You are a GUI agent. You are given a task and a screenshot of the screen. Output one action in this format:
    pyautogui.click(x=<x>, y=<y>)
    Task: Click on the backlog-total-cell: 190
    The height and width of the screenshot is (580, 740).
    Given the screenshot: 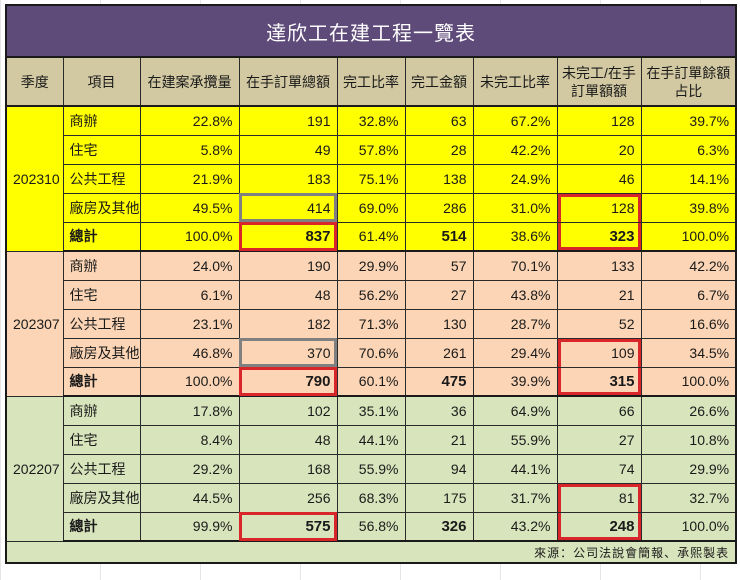 What is the action you would take?
    pyautogui.click(x=288, y=265)
    